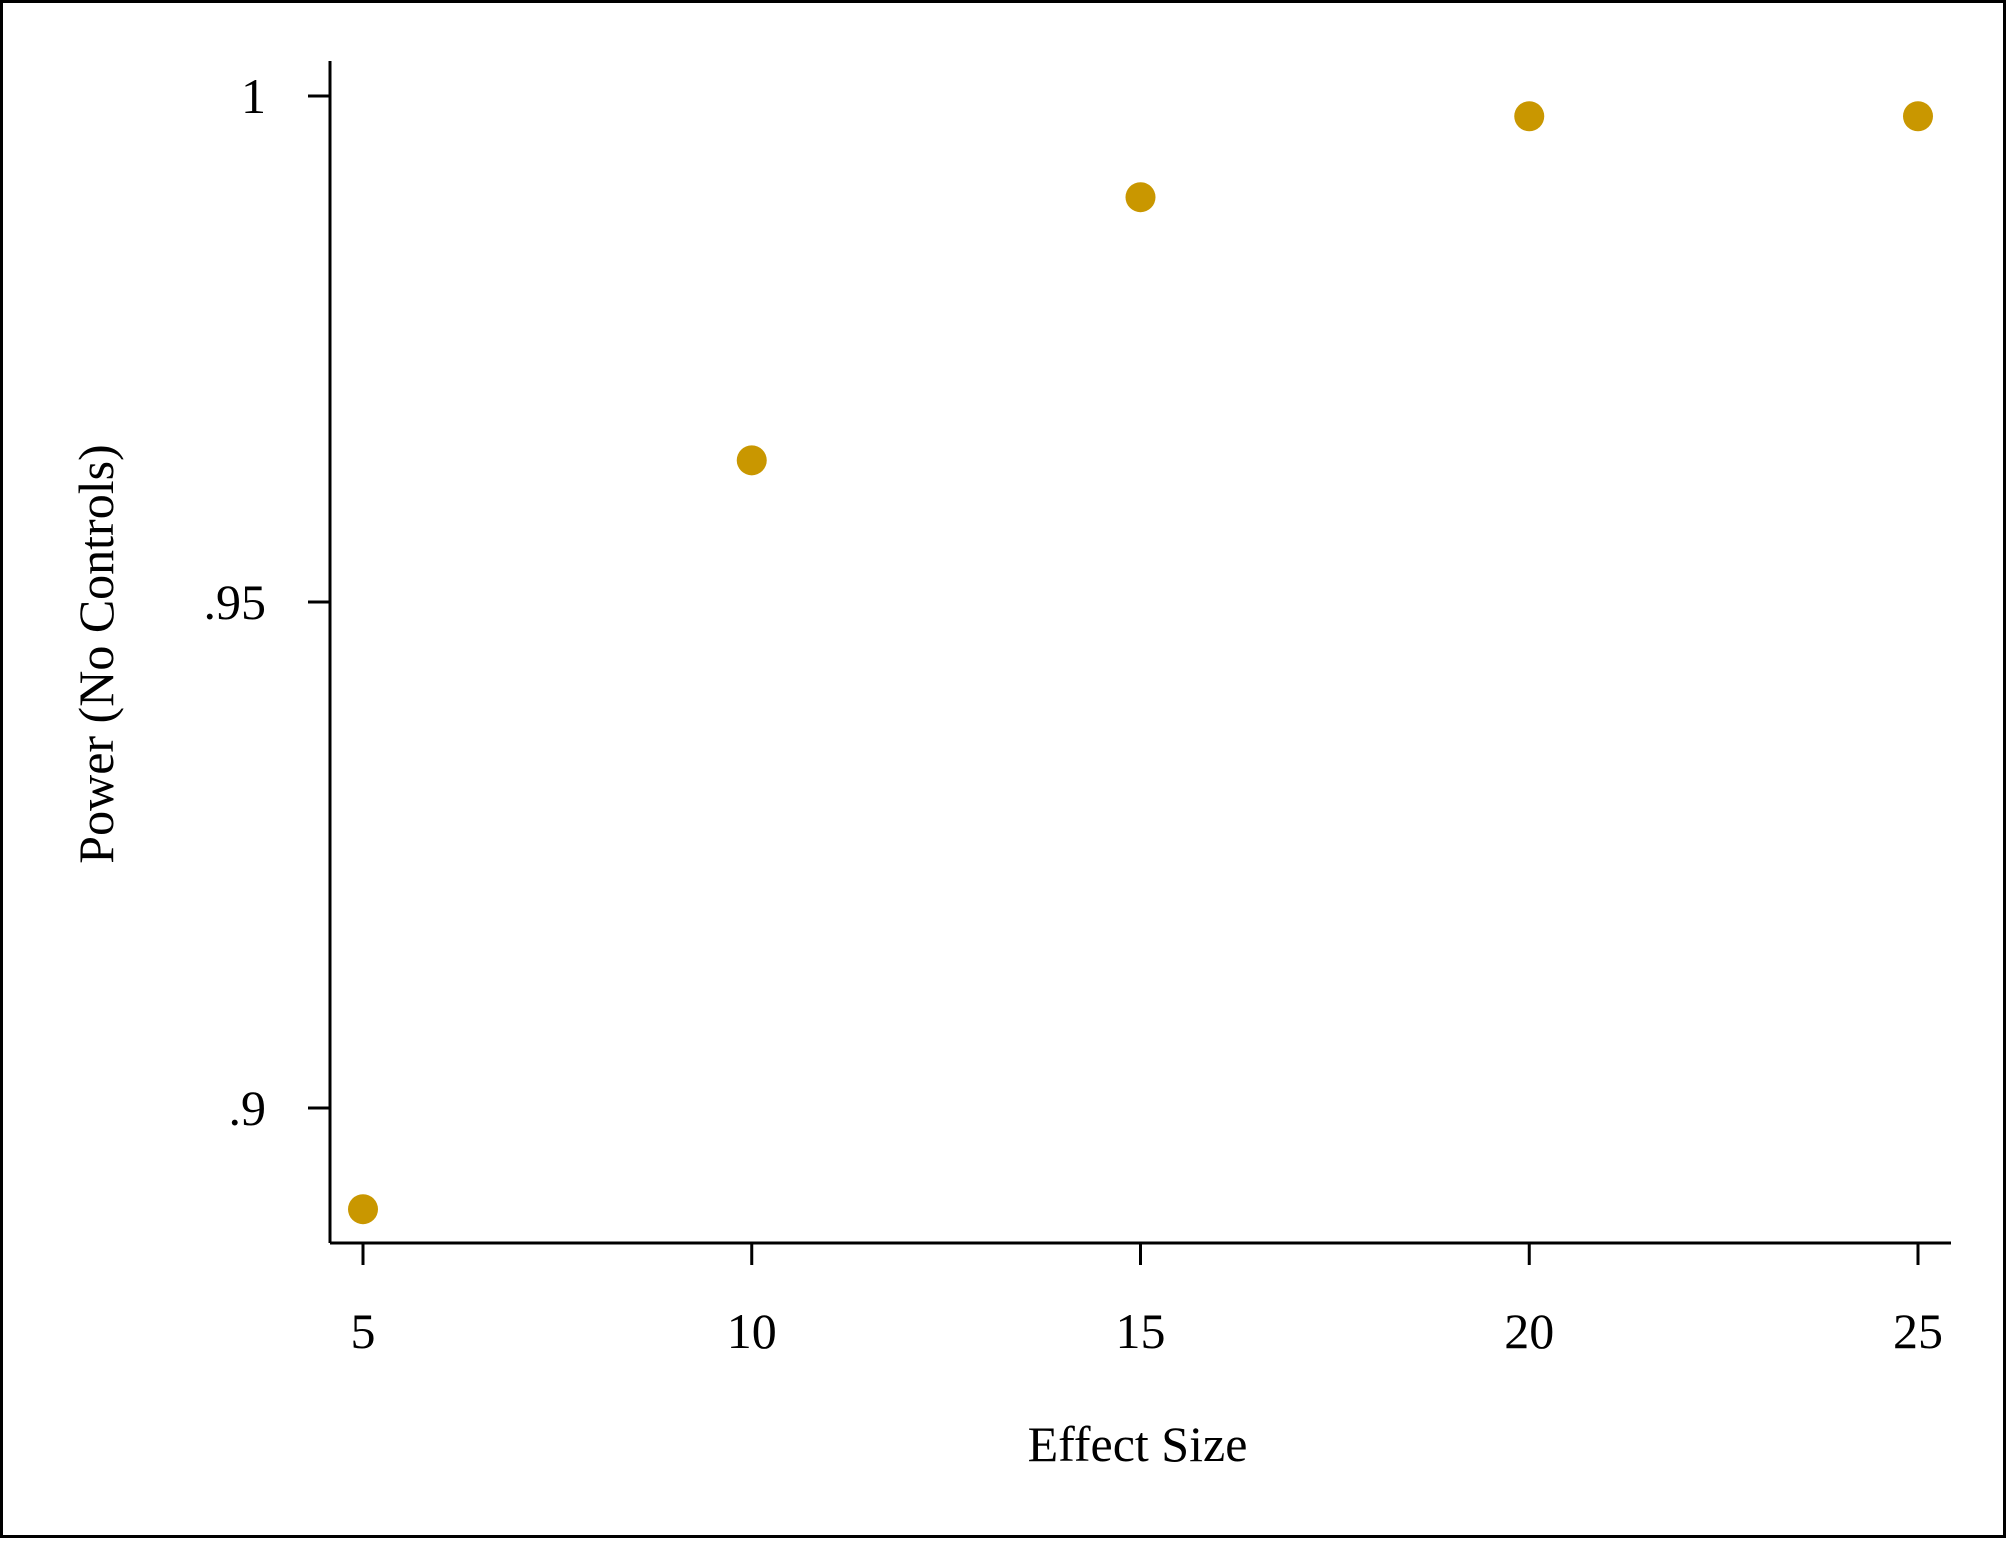  I want to click on x-tick-label: 10, so click(752, 1331).